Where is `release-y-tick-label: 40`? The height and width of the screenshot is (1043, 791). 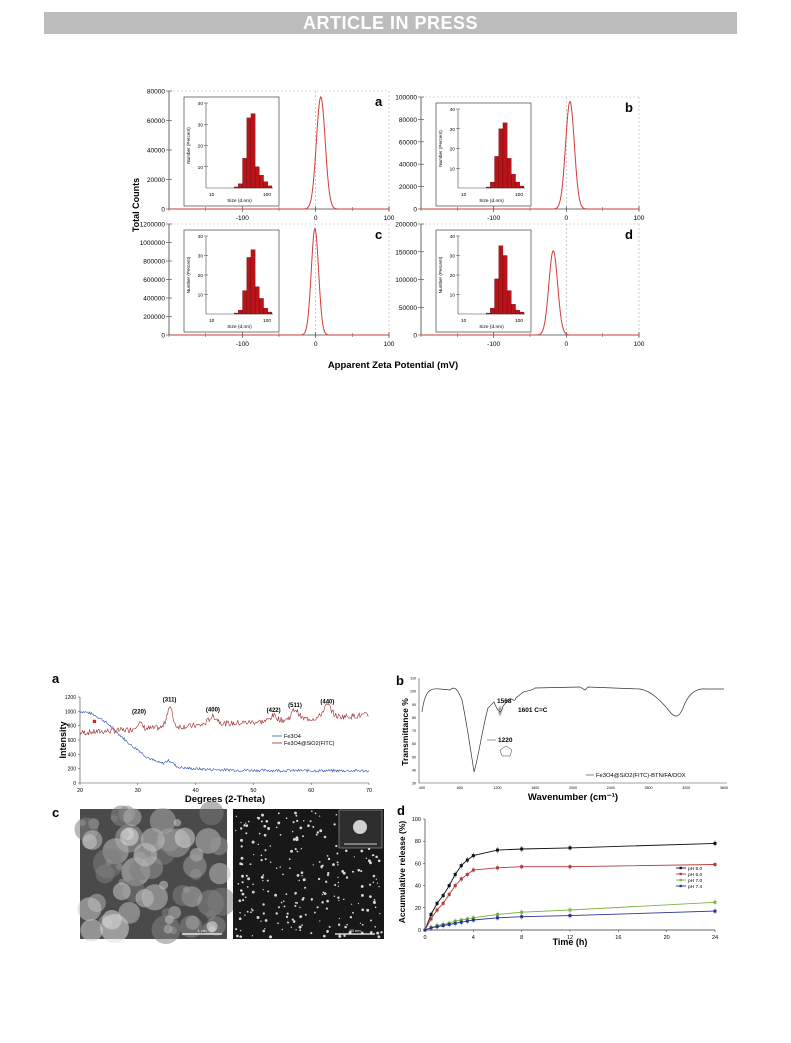
release-y-tick-label: 40 is located at coordinates (418, 887).